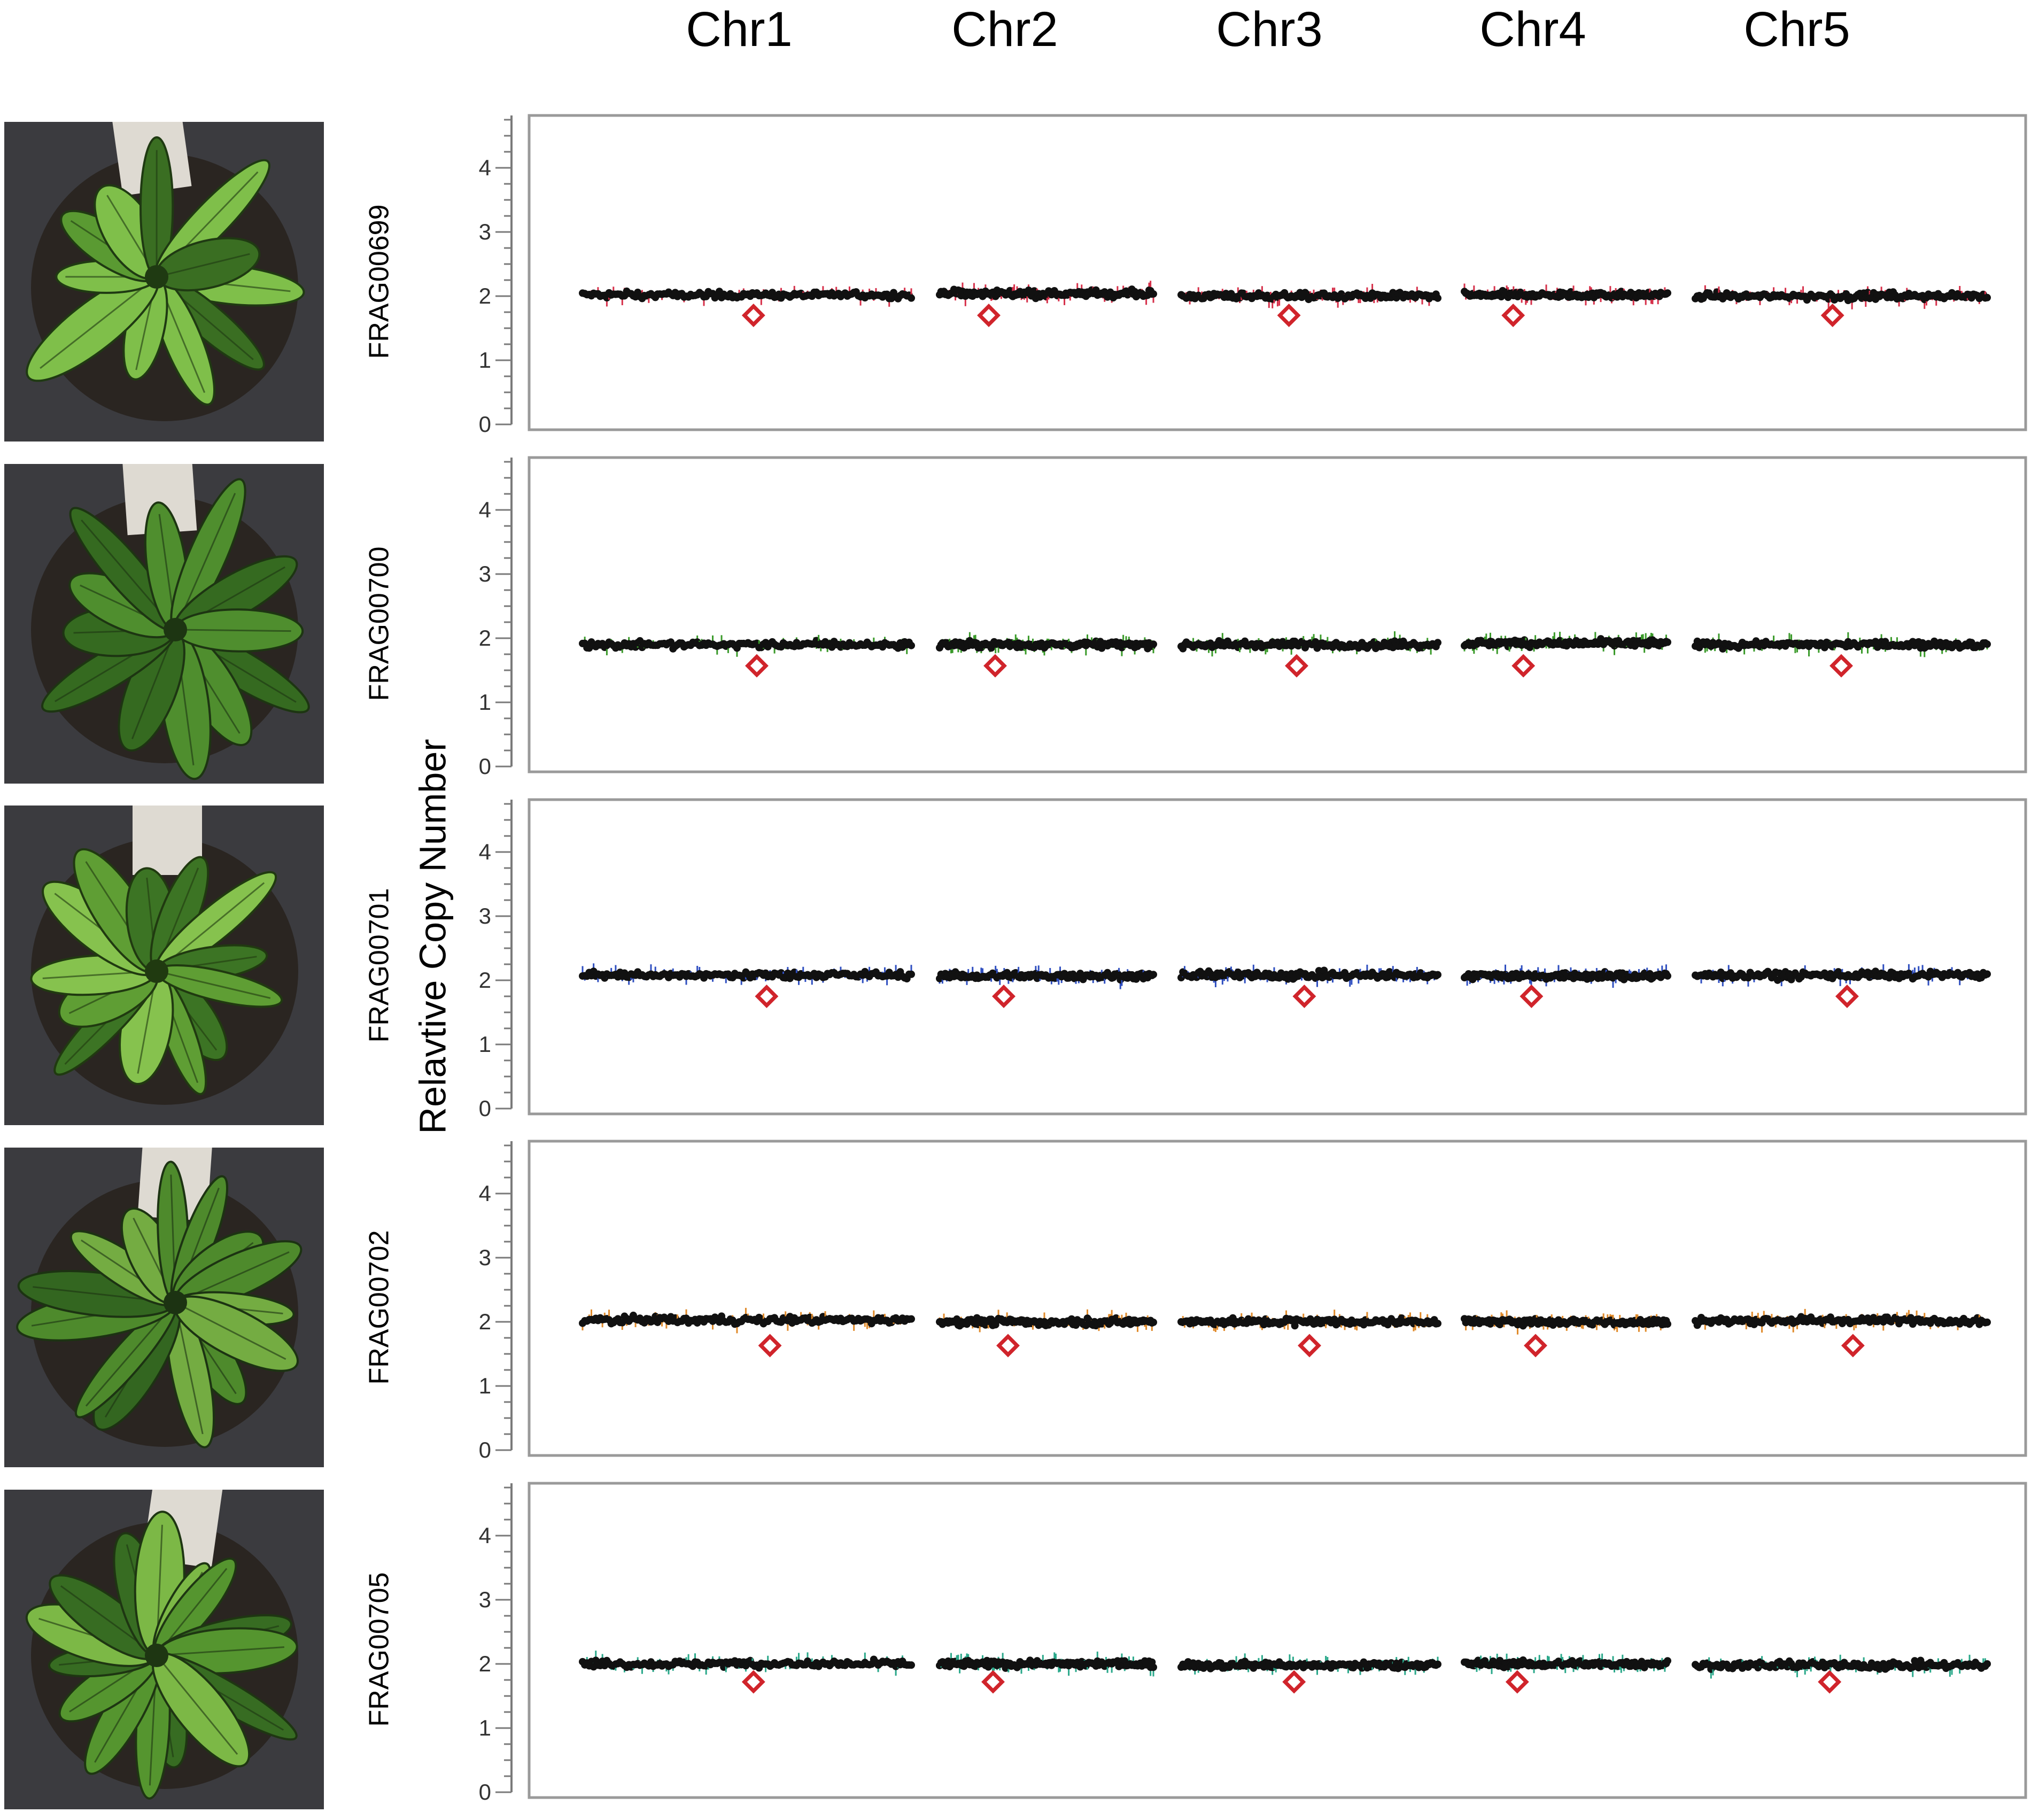  I want to click on plant-photo-frag00702, so click(164, 1308).